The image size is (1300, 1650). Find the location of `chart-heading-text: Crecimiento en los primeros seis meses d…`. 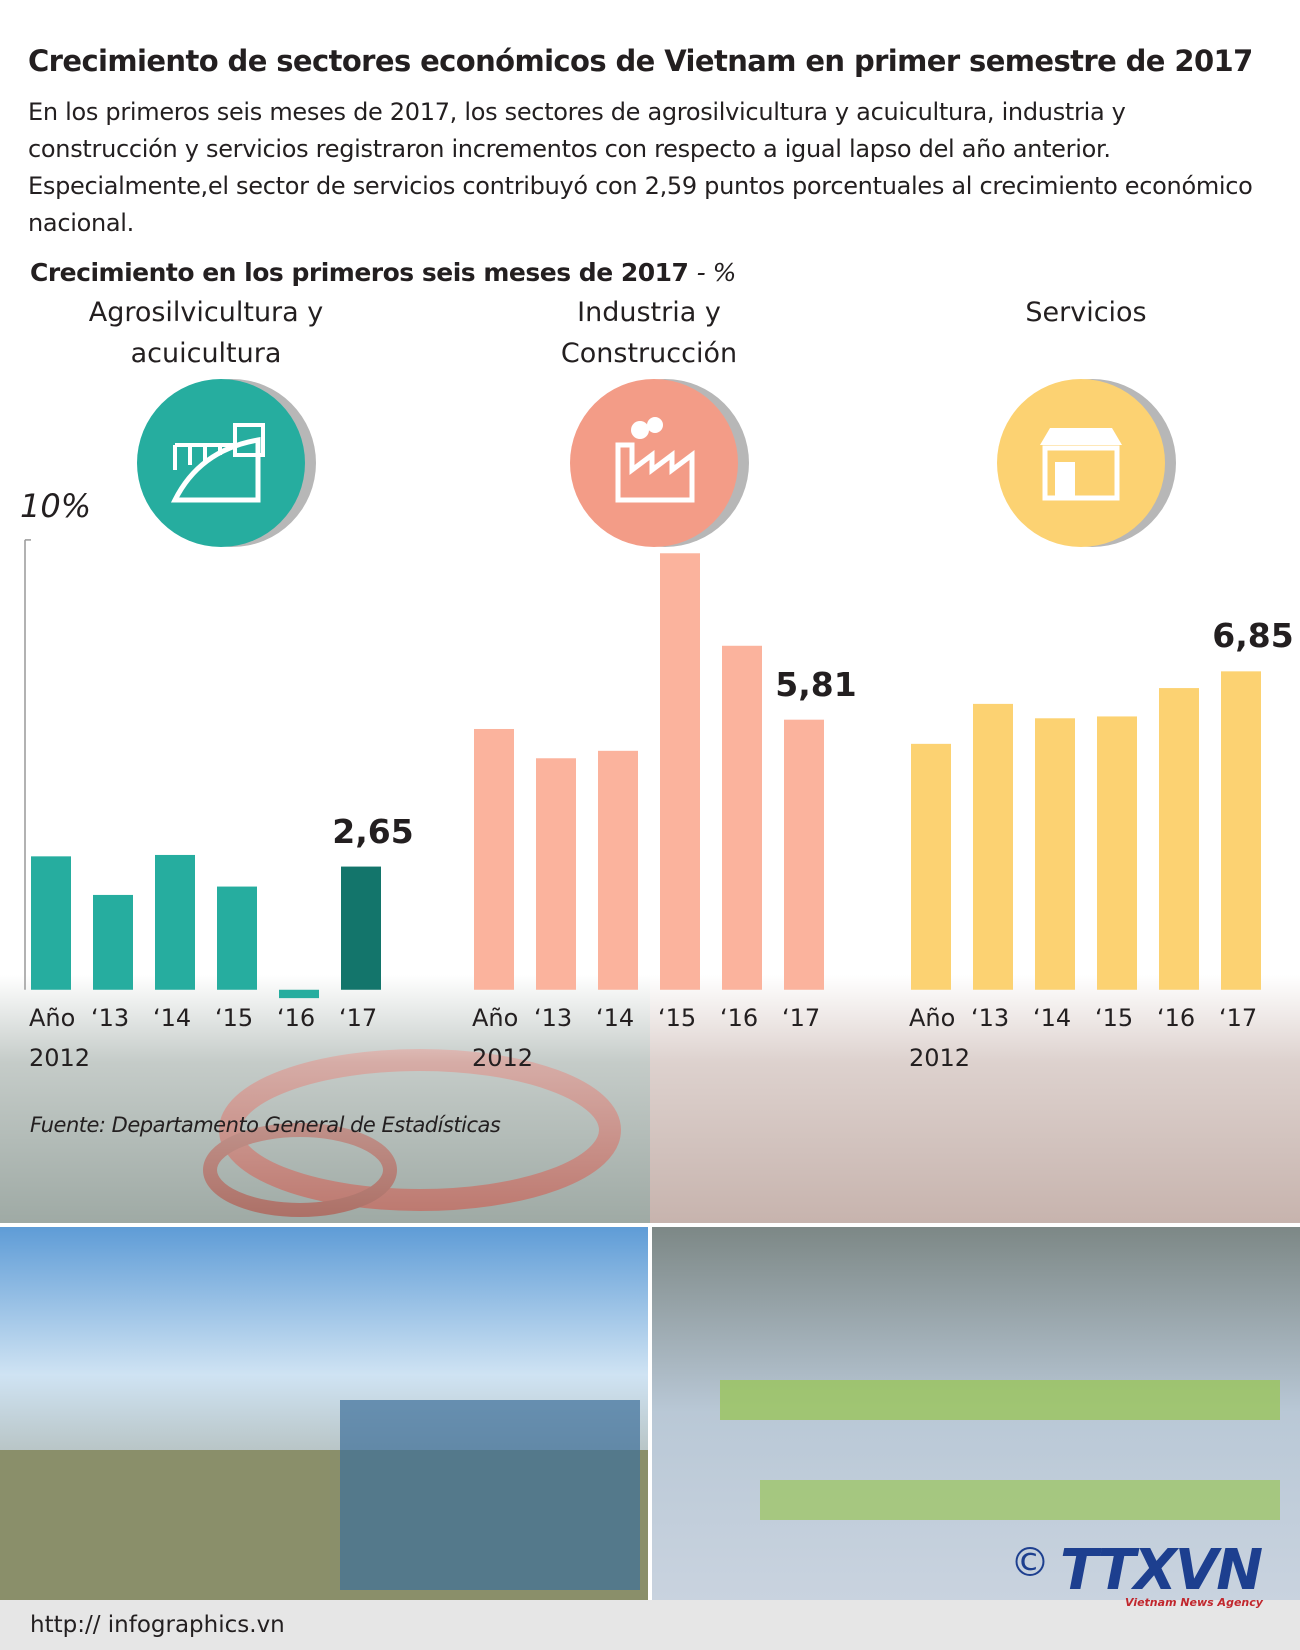

chart-heading-text: Crecimiento en los primeros seis meses d… is located at coordinates (359, 272).